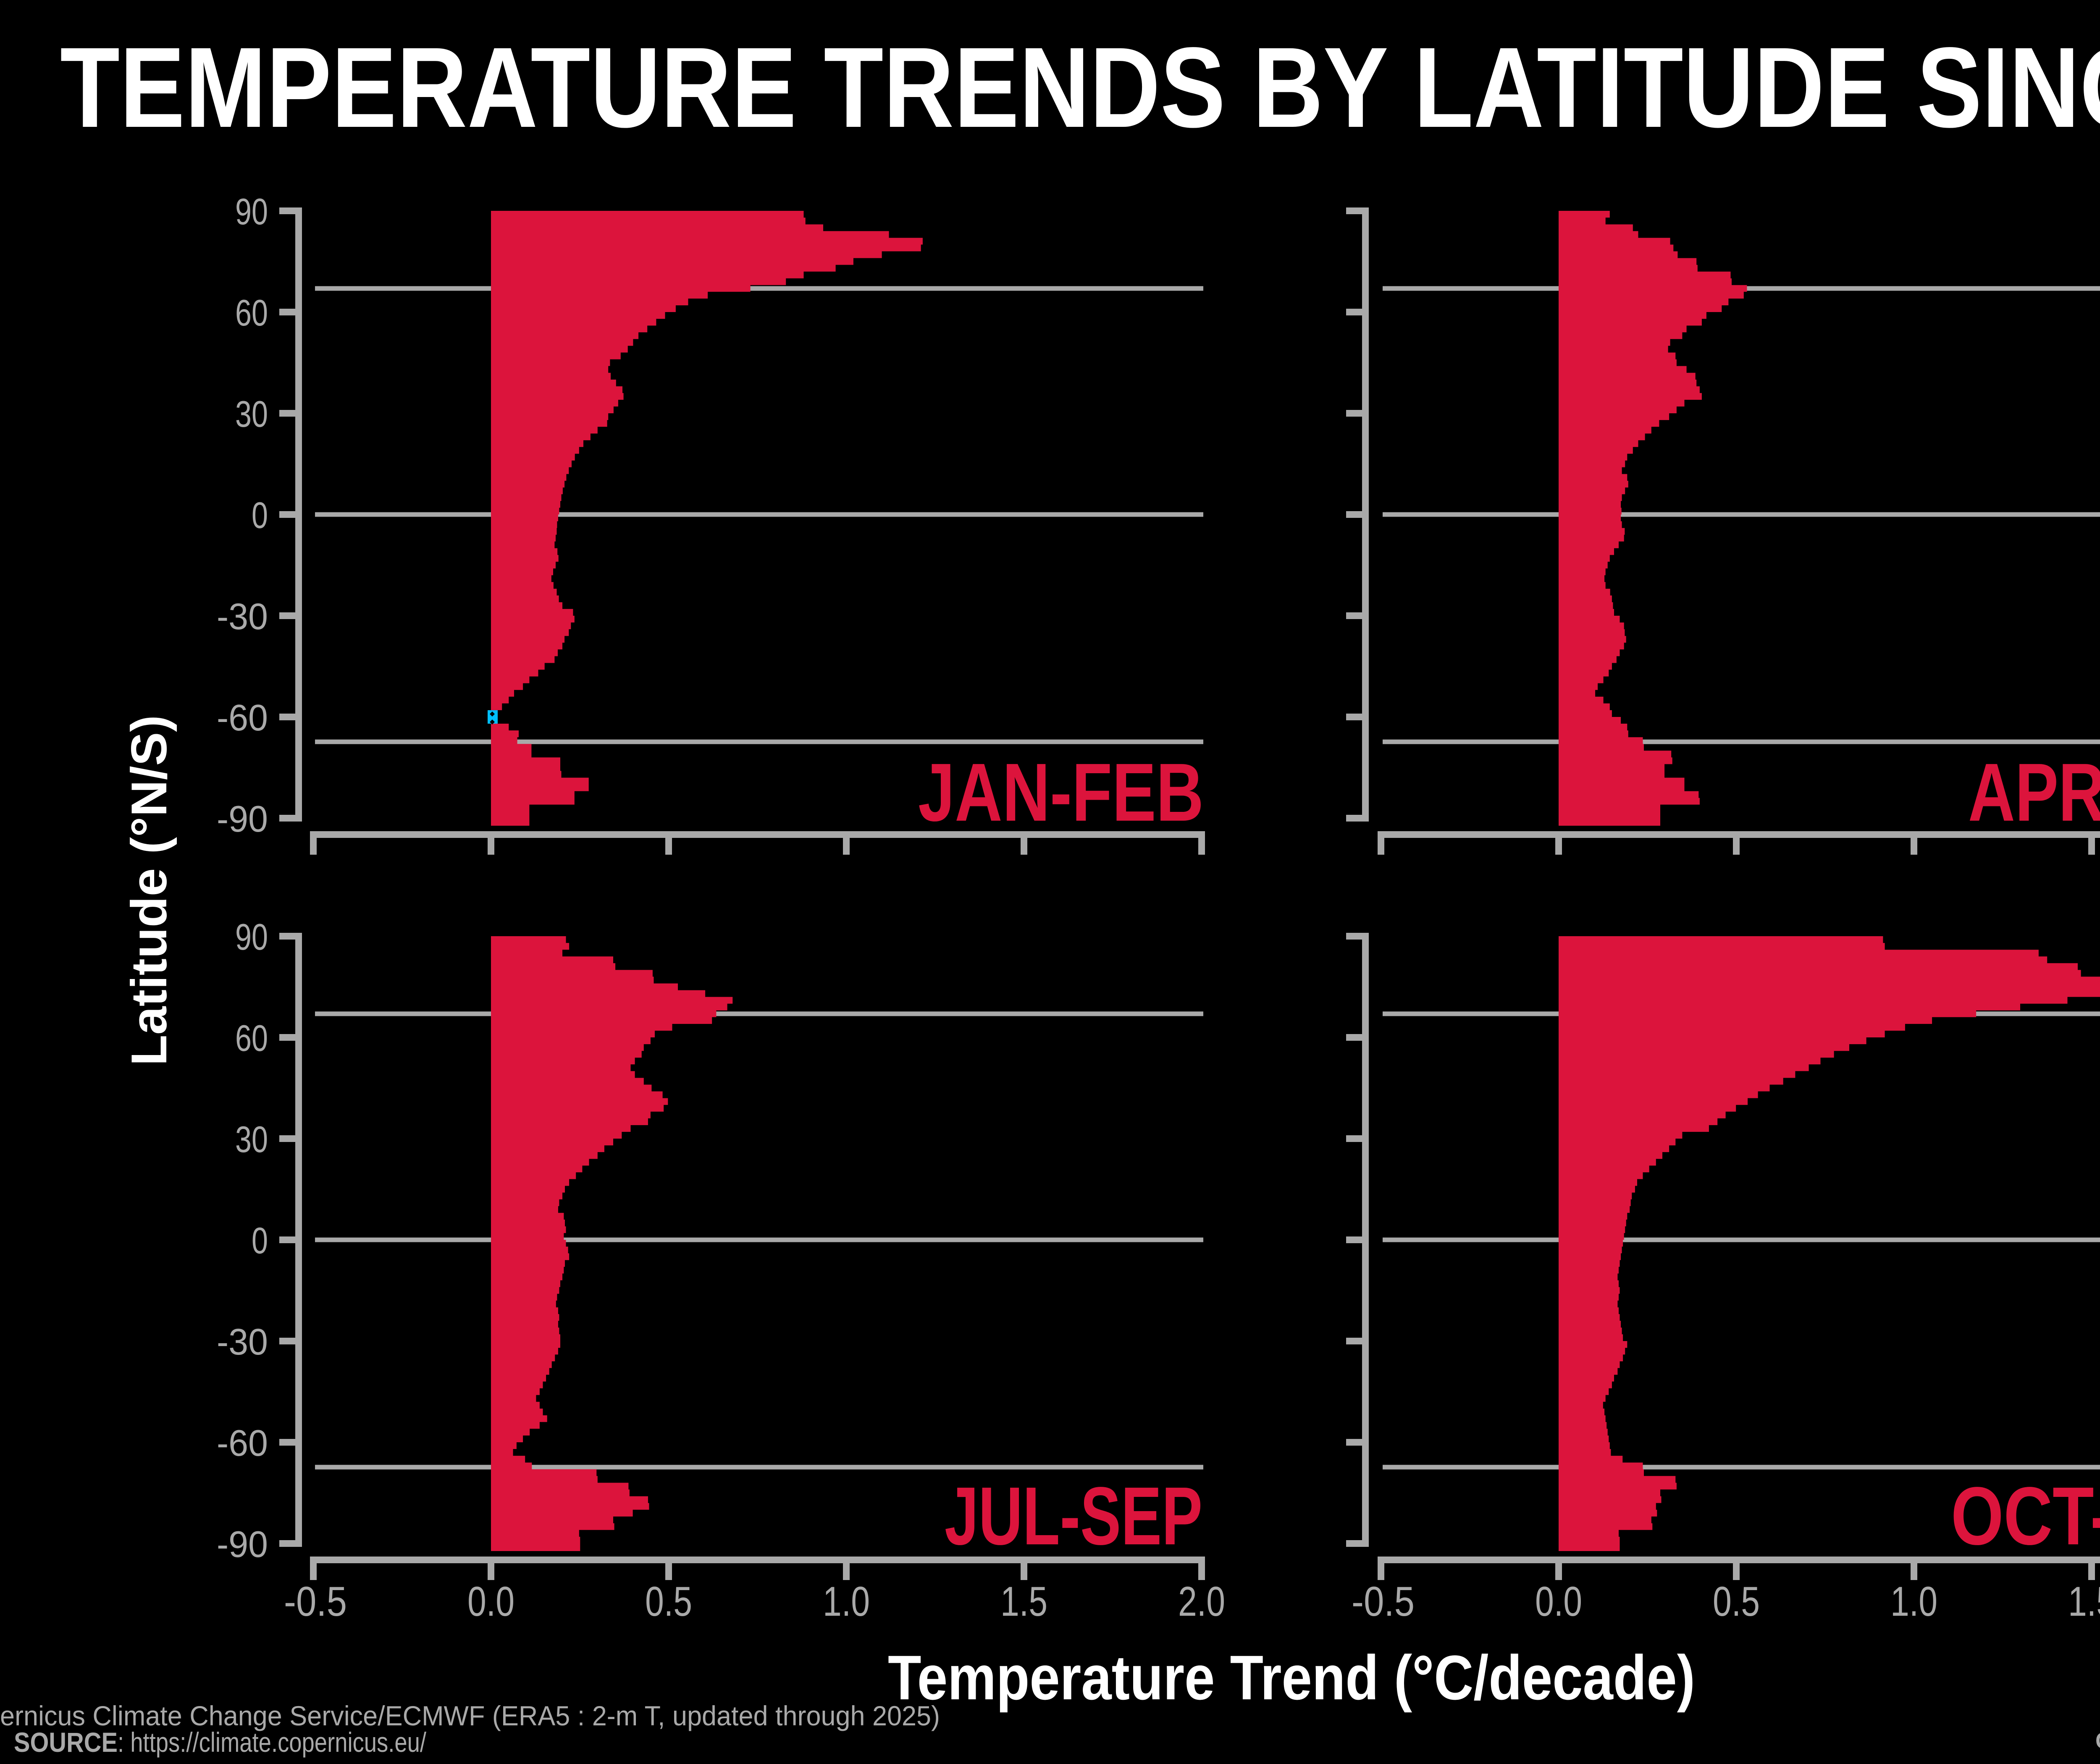 This screenshot has height=1764, width=2100. I want to click on svg-text: SOURCE, so click(66, 1742).